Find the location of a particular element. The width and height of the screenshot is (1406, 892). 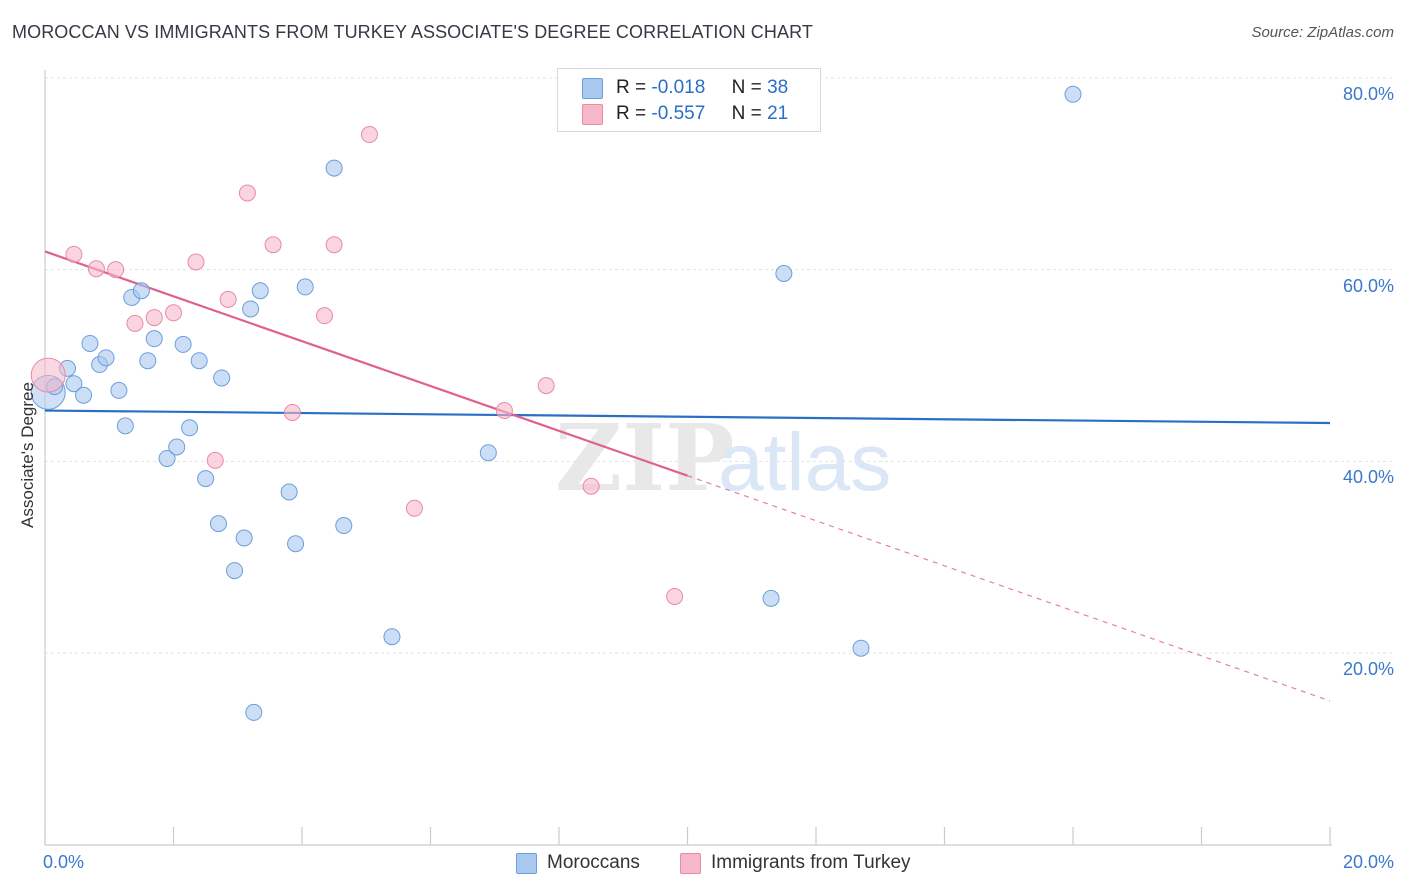

legend-swatch-turkey is located at coordinates (592, 114).